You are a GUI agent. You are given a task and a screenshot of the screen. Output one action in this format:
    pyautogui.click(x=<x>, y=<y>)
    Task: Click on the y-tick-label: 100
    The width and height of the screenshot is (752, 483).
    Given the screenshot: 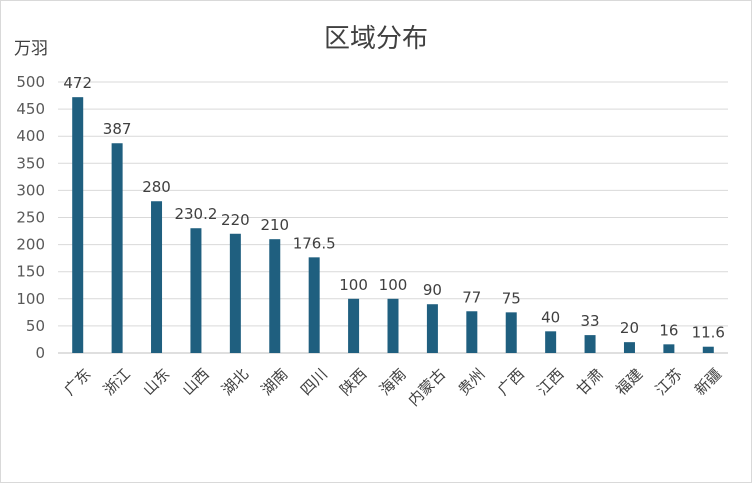 What is the action you would take?
    pyautogui.click(x=30, y=299)
    